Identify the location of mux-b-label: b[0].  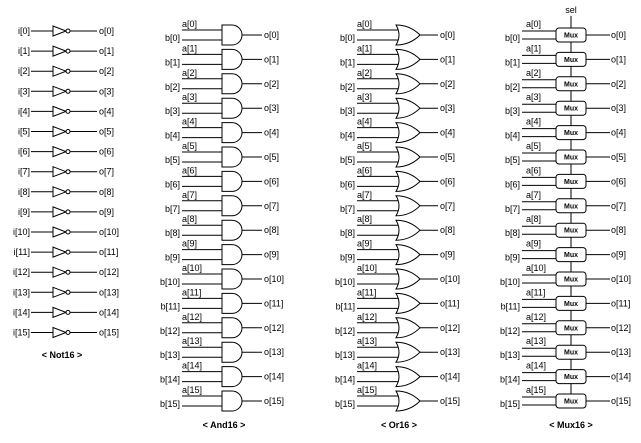
(512, 38).